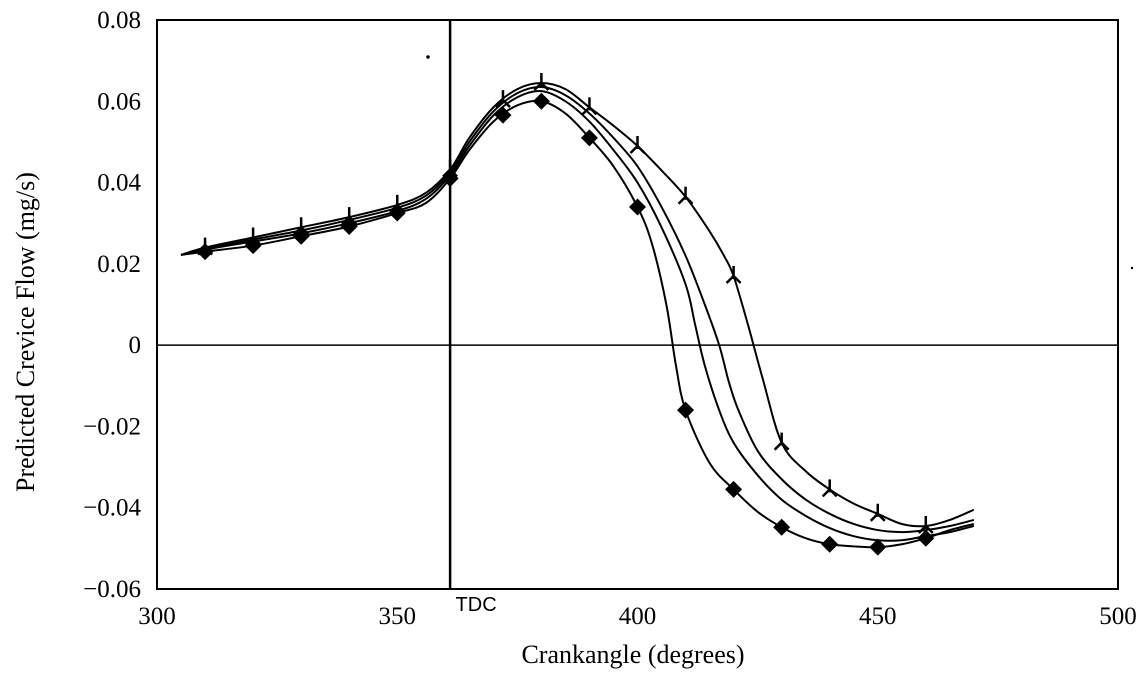 The image size is (1147, 680). Describe the element at coordinates (638, 616) in the screenshot. I see `x-tick-label: 400` at that location.